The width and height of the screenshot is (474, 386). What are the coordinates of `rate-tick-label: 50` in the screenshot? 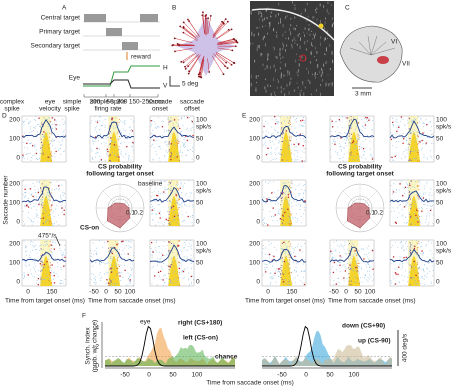 It's located at (200, 203).